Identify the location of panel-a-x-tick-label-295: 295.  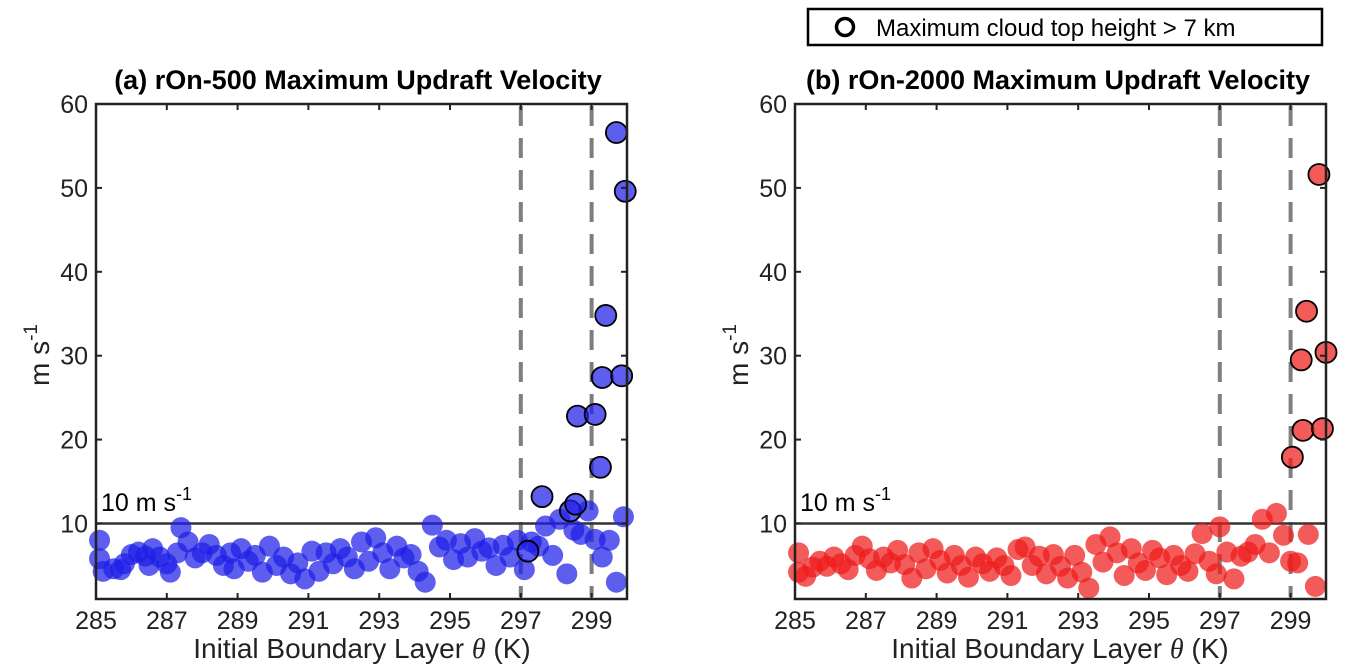
(450, 621).